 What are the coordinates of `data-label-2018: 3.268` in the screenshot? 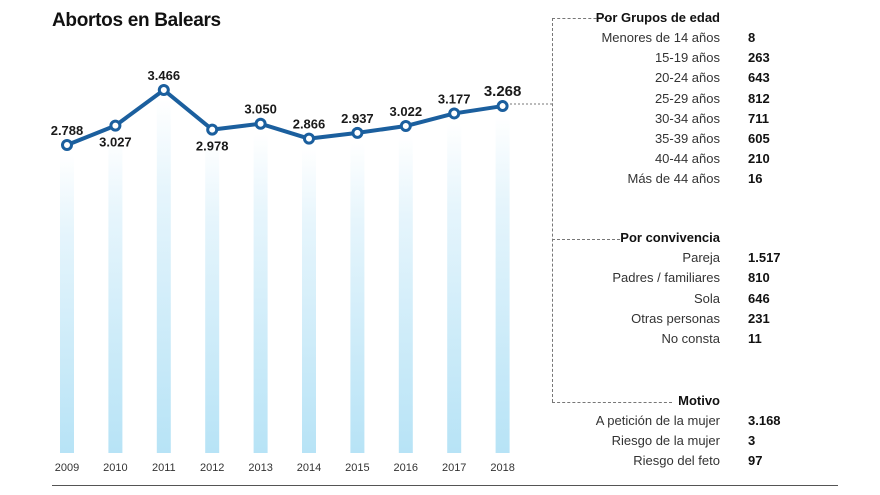 It's located at (503, 91).